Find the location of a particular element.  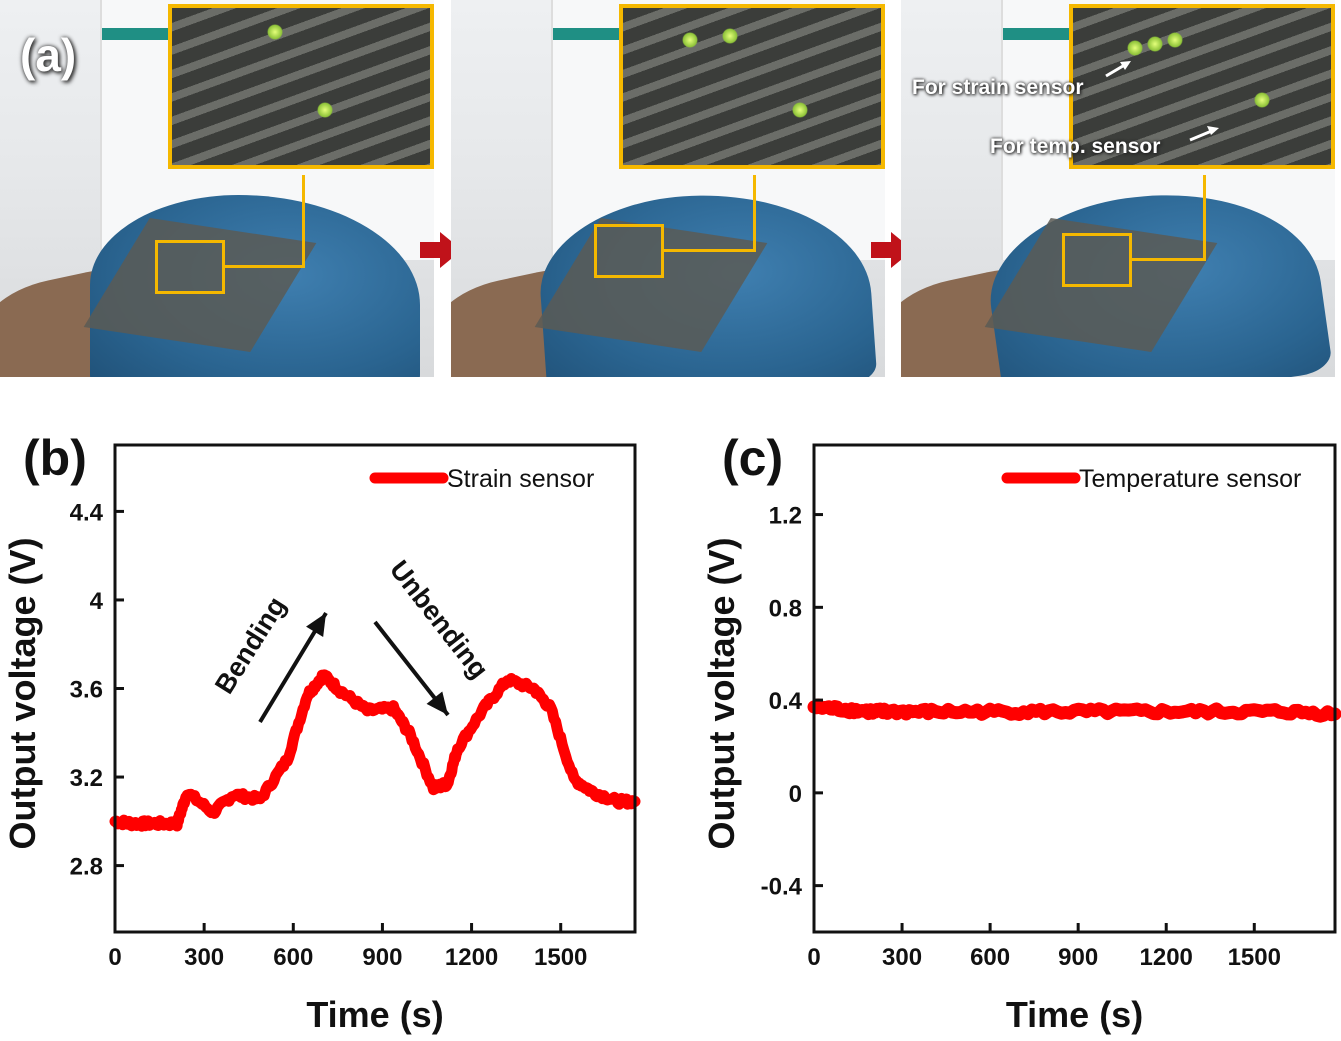

temp-sensor-annotation: For temp. sensor is located at coordinates (1075, 146).